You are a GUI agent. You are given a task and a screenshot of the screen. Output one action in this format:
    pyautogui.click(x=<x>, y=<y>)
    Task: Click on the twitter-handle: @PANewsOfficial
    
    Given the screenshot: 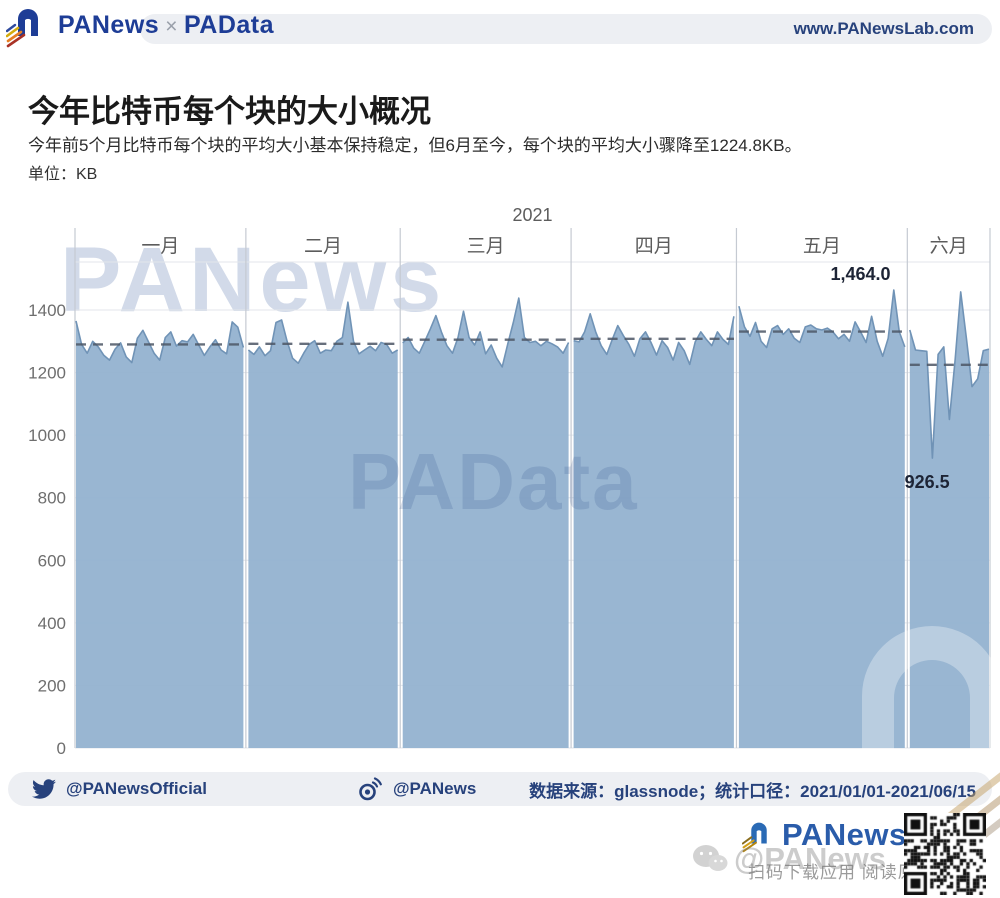 What is the action you would take?
    pyautogui.click(x=136, y=788)
    